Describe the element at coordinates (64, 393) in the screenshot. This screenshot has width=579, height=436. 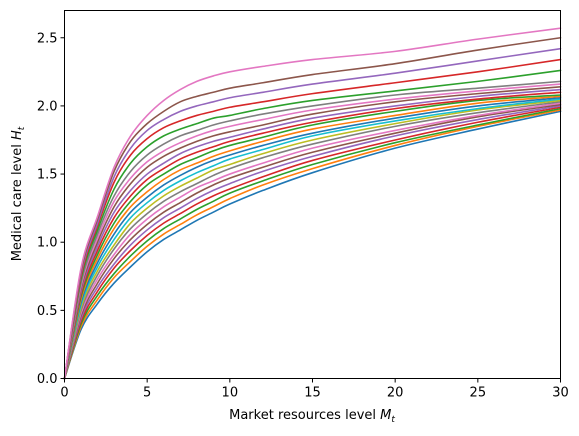
I see `x-tick-label: 0` at that location.